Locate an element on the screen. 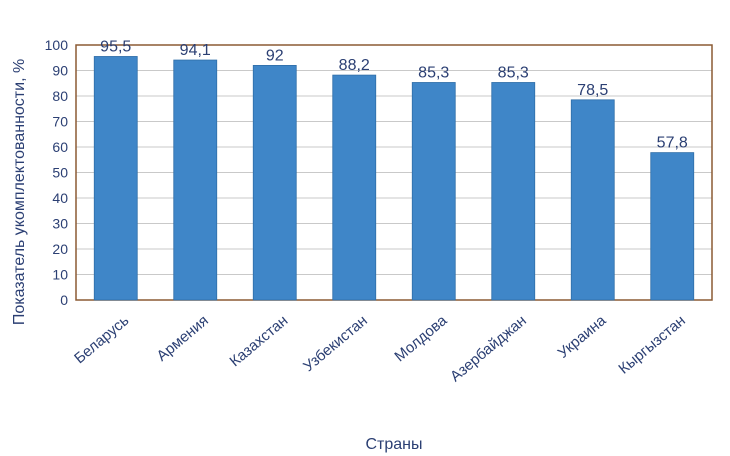 This screenshot has width=730, height=456. y-tick-label: 80 is located at coordinates (60, 96).